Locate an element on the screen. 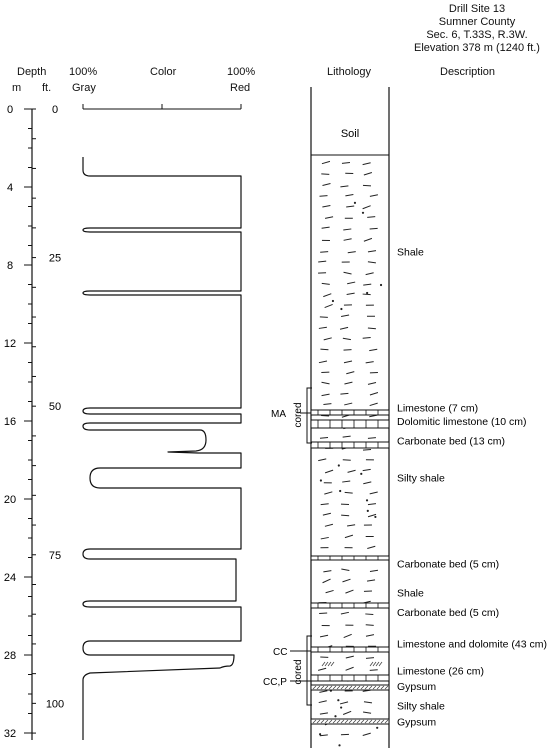 This screenshot has width=550, height=755. gray-percent: 100% is located at coordinates (83, 72).